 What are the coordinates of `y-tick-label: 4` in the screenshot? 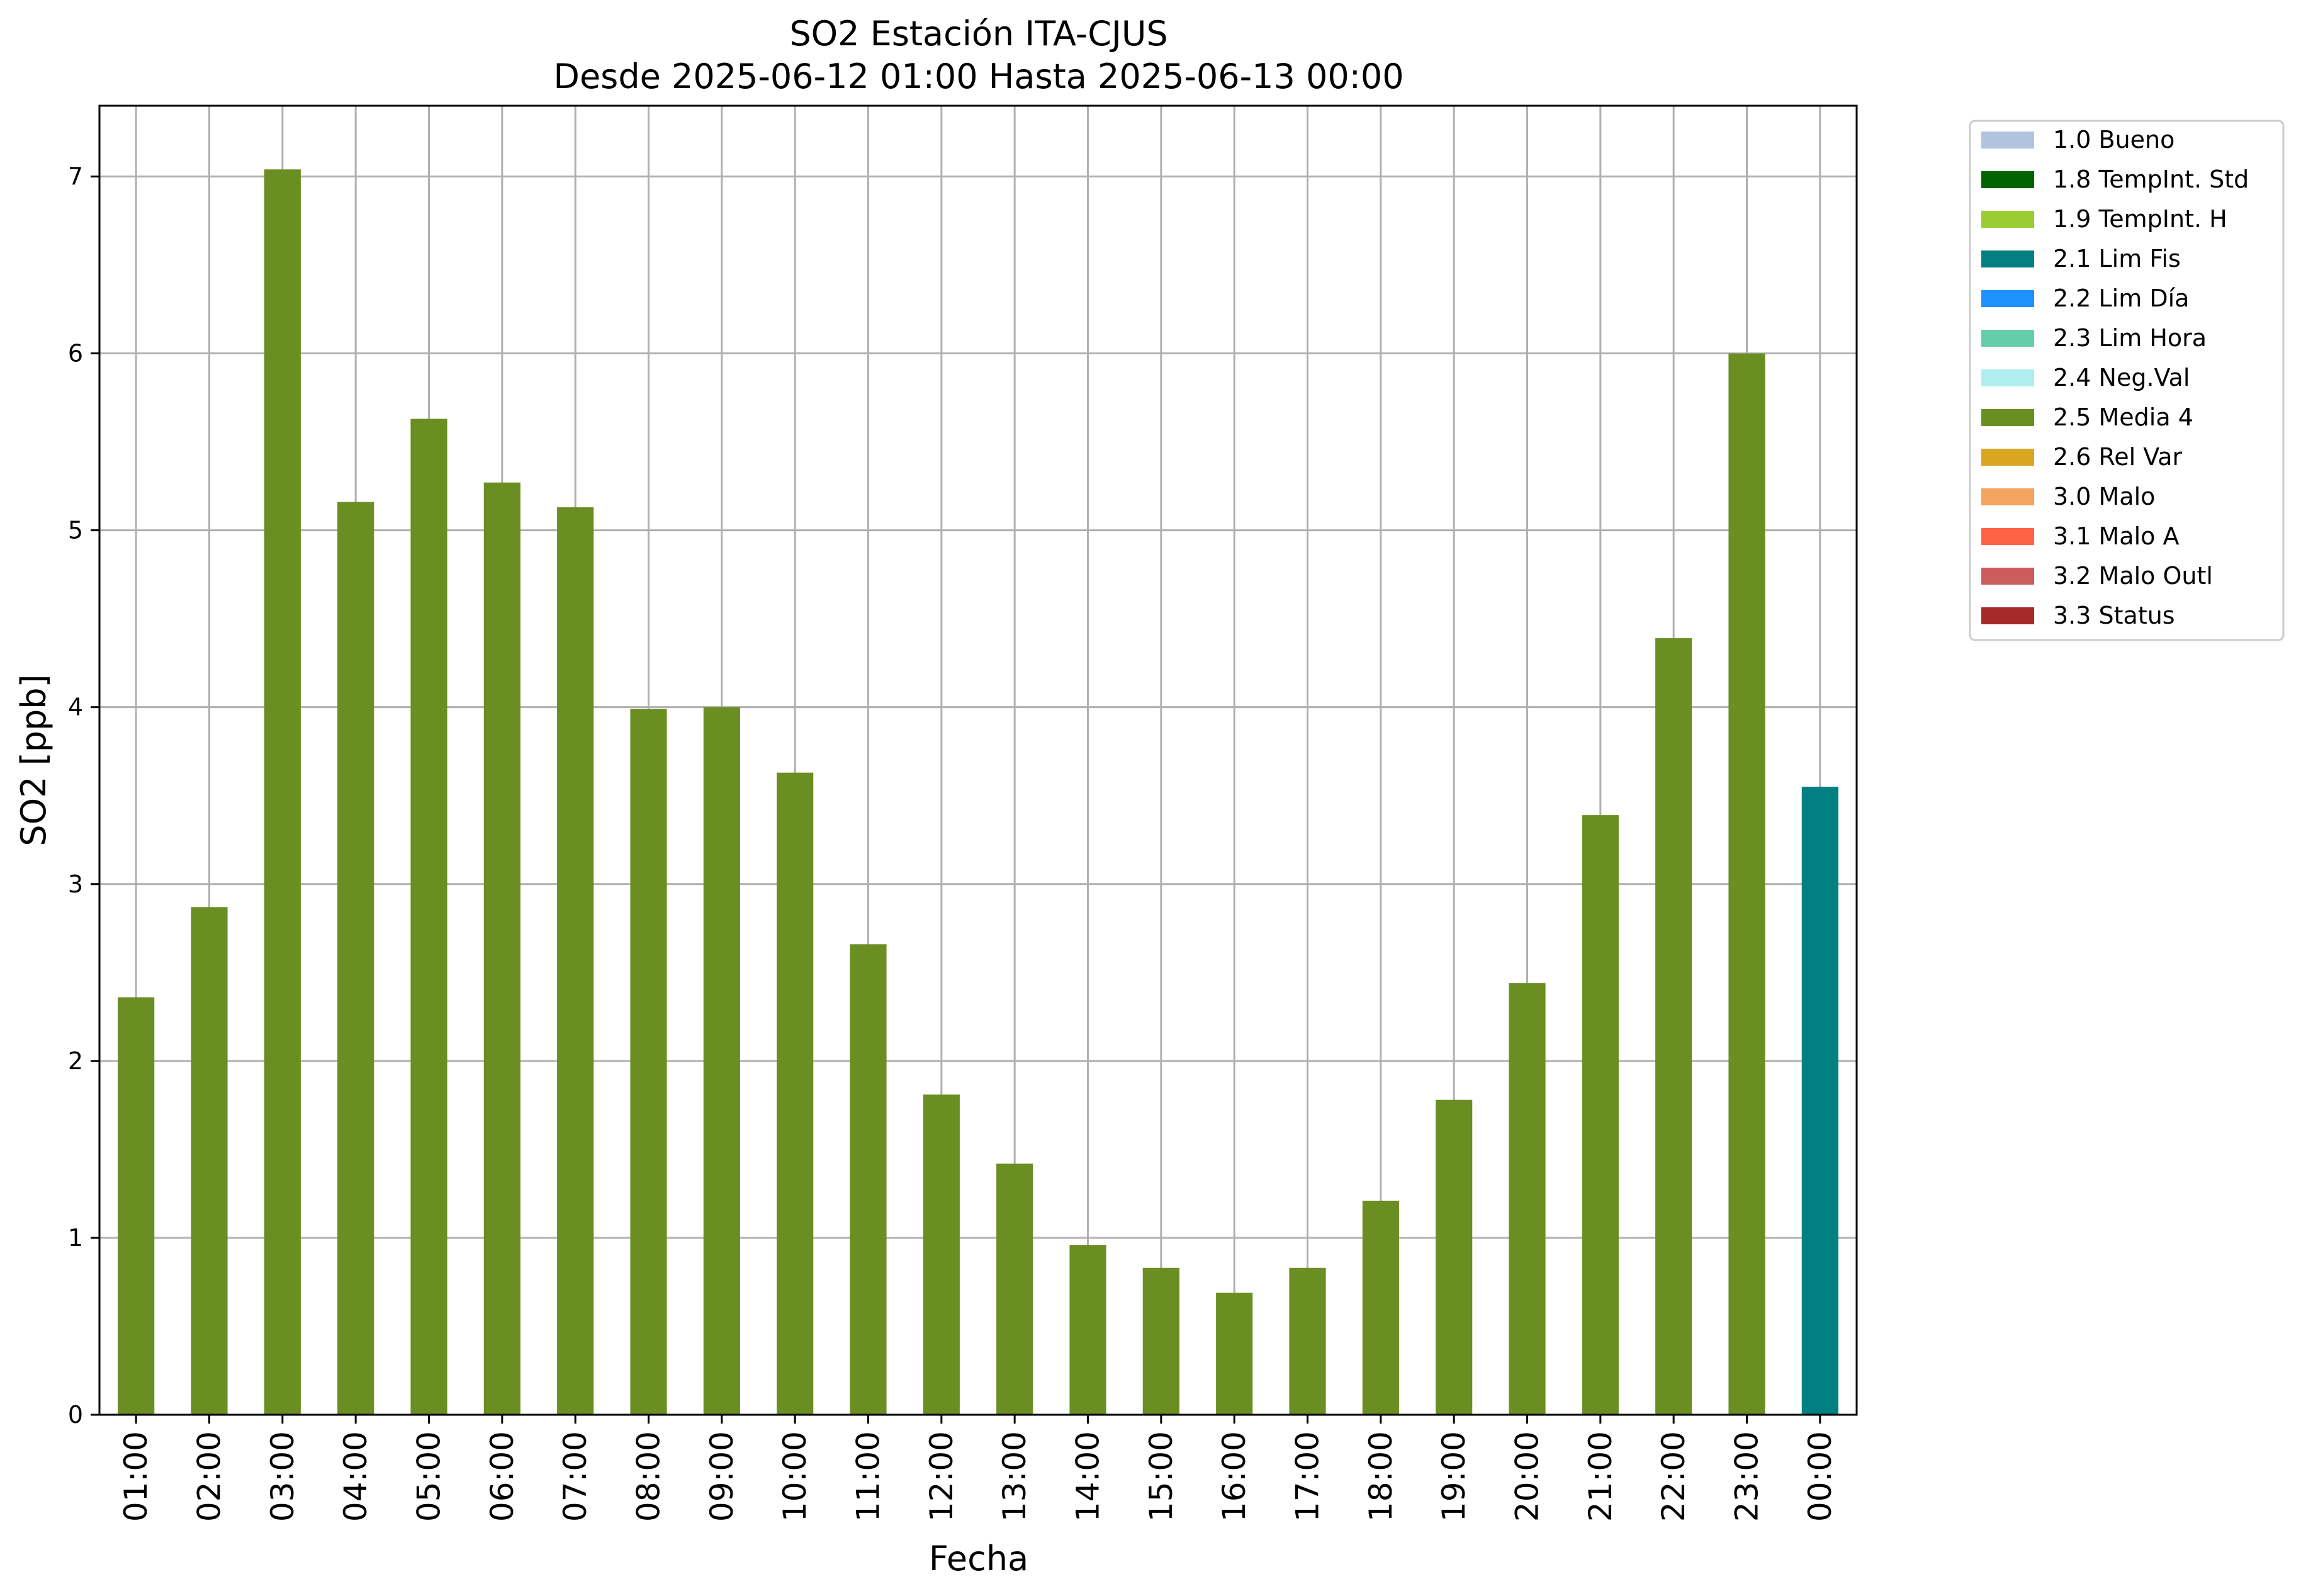 It's located at (75, 707).